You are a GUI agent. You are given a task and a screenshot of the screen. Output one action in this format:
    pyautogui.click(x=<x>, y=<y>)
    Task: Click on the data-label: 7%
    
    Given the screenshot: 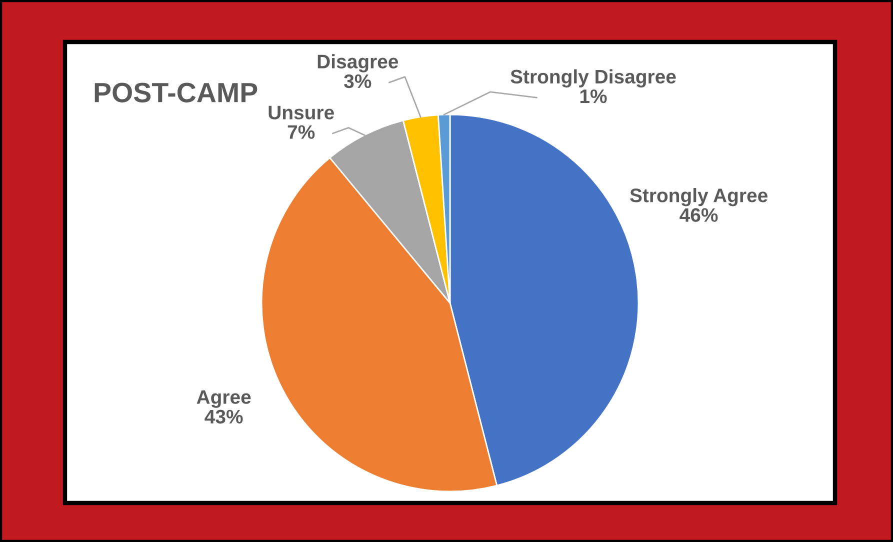 What is the action you would take?
    pyautogui.click(x=301, y=132)
    